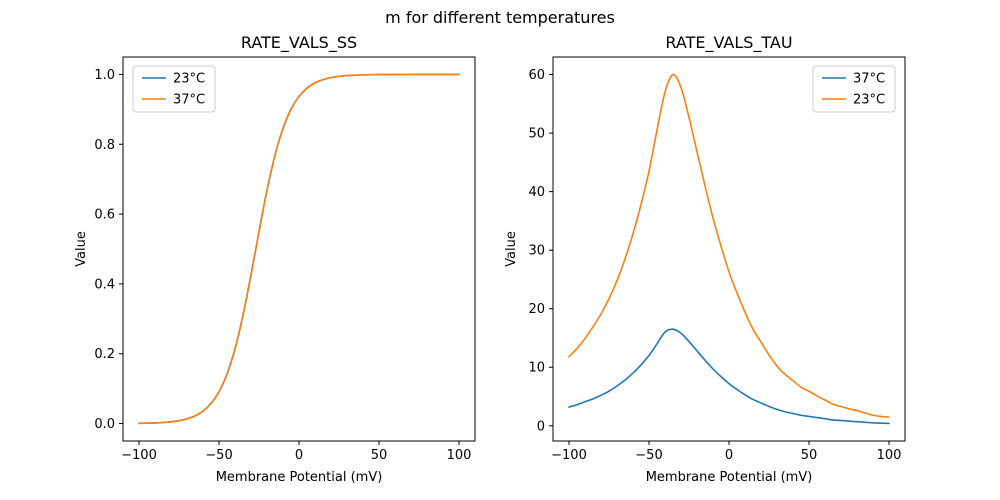 The width and height of the screenshot is (1000, 500). I want to click on legend: 37°C 23°C, so click(854, 89).